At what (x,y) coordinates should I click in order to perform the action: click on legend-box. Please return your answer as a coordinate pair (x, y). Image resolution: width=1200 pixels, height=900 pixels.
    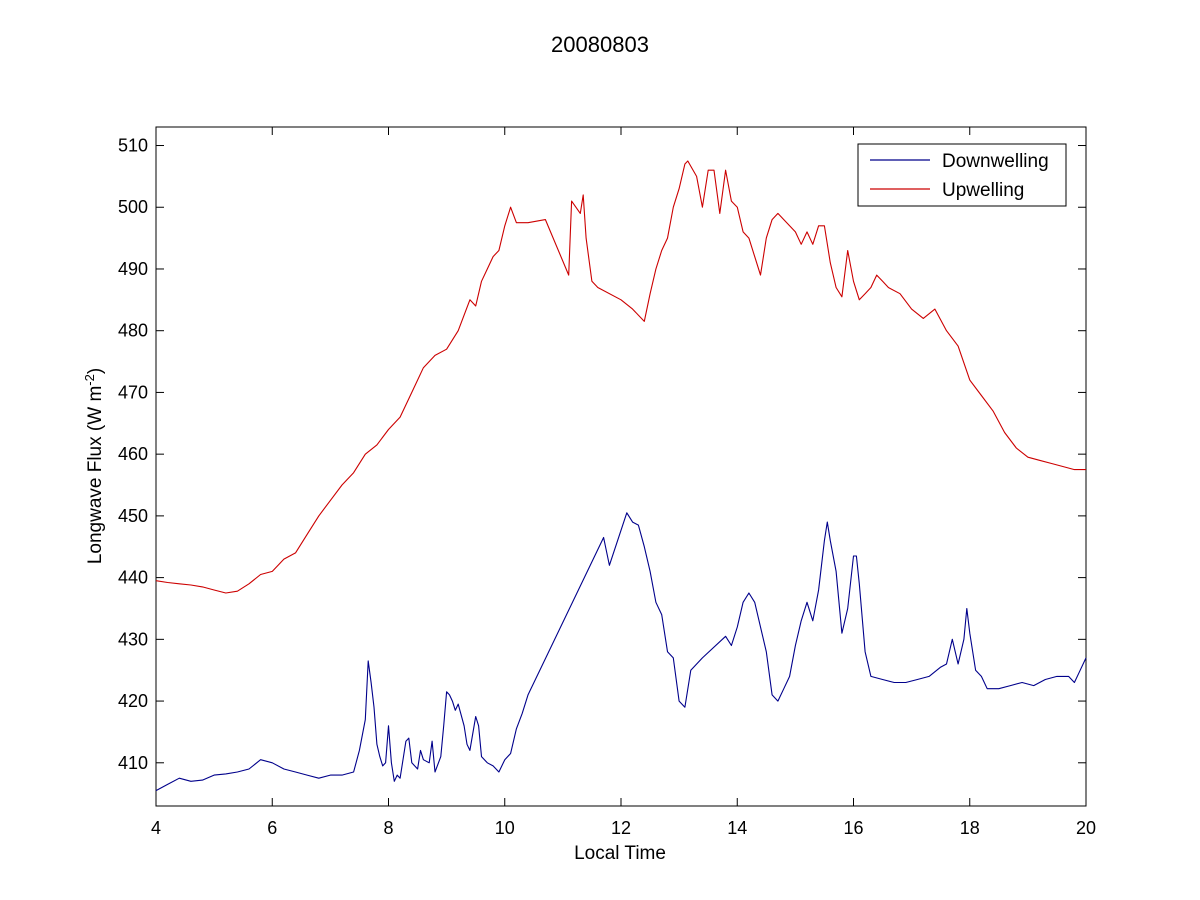
    Looking at the image, I should click on (962, 175).